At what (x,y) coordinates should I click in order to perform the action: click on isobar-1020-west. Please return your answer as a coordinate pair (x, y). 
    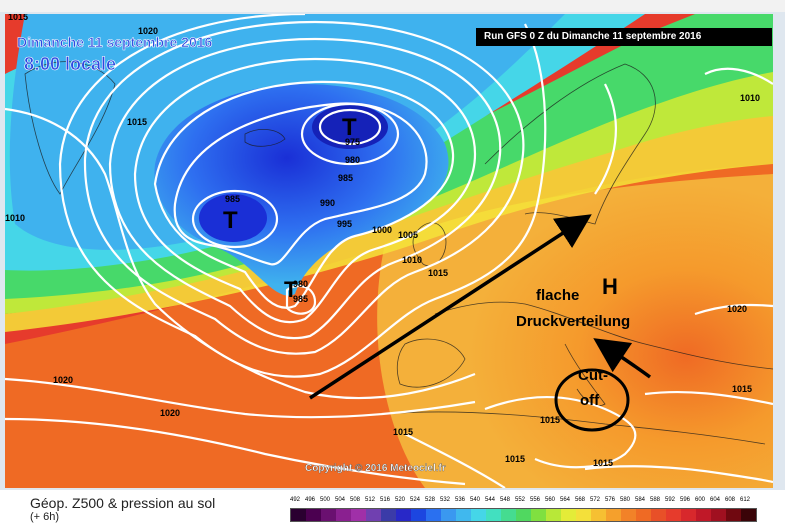
    Looking at the image, I should click on (240, 398).